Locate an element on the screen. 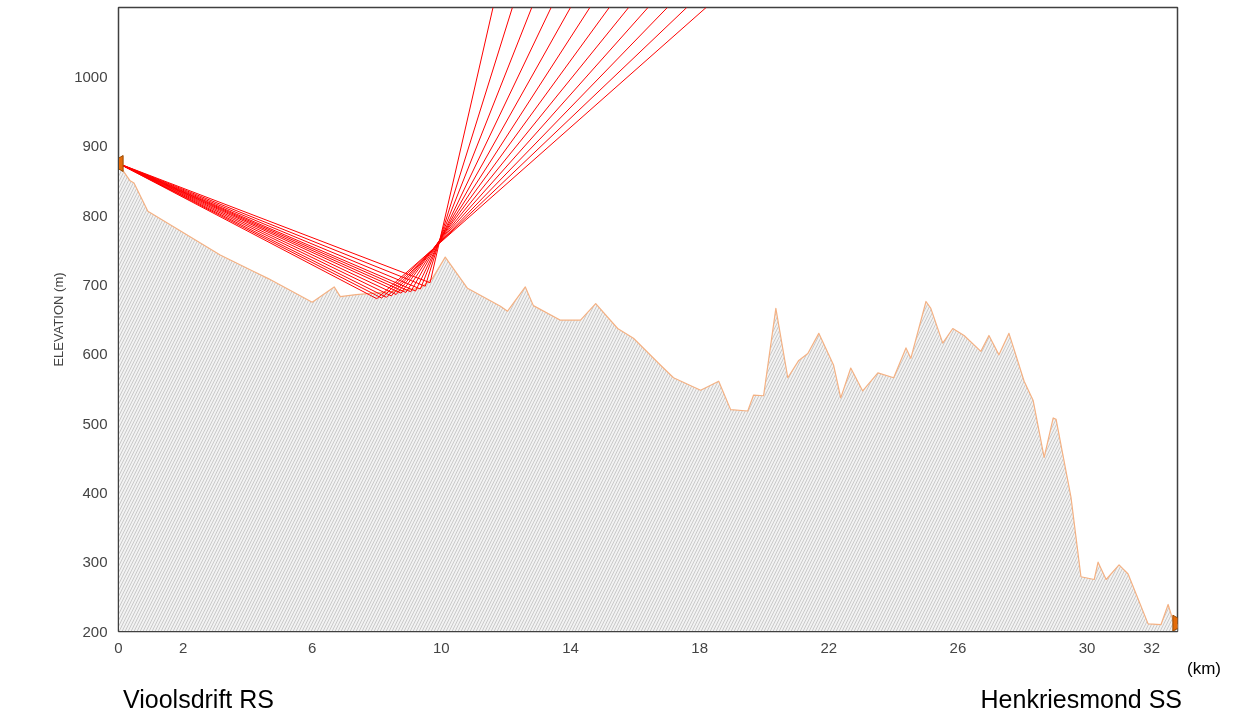 Image resolution: width=1237 pixels, height=717 pixels. y-tick-label: 700 is located at coordinates (95, 284).